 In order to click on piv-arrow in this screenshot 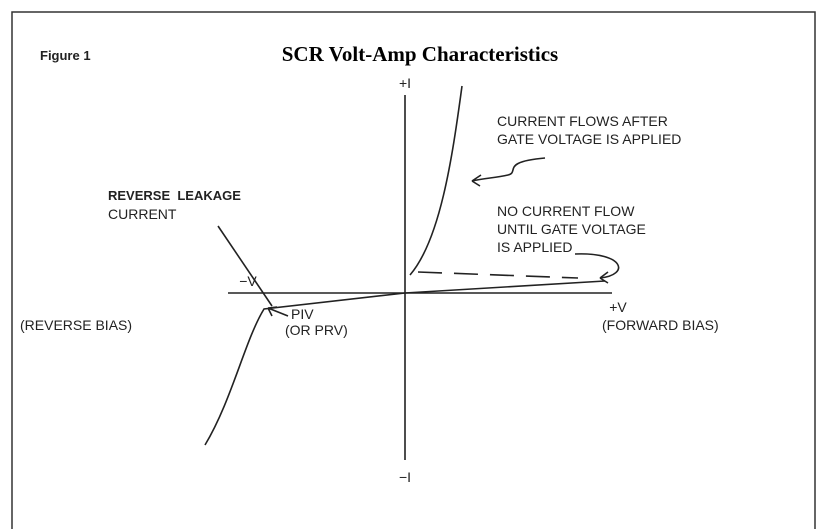, I will do `click(278, 311)`.